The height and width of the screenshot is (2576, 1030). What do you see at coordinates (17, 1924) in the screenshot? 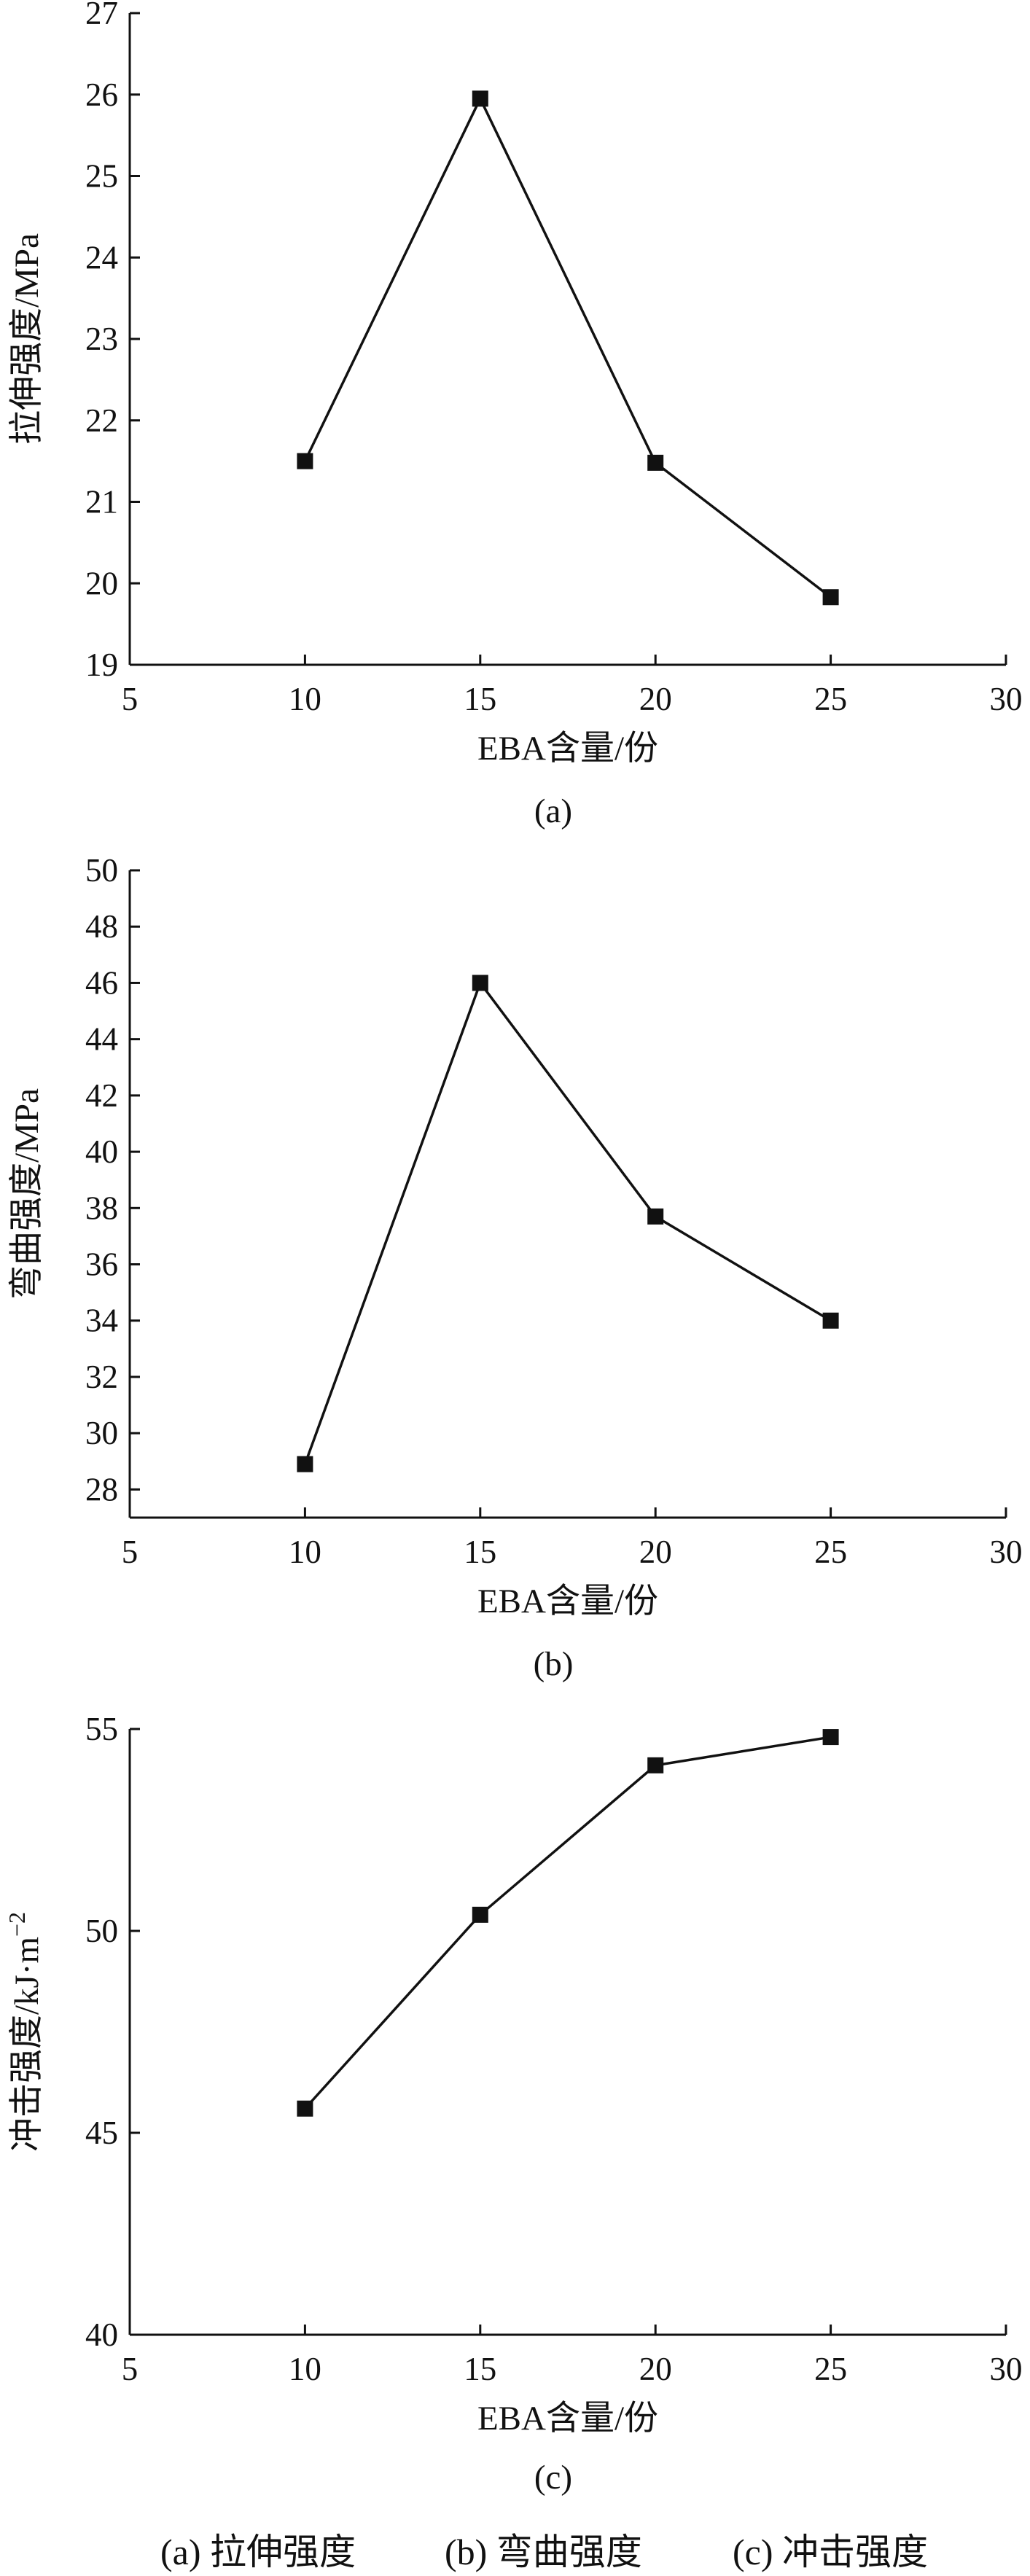
I see `y-axis-title-superscript: −2` at bounding box center [17, 1924].